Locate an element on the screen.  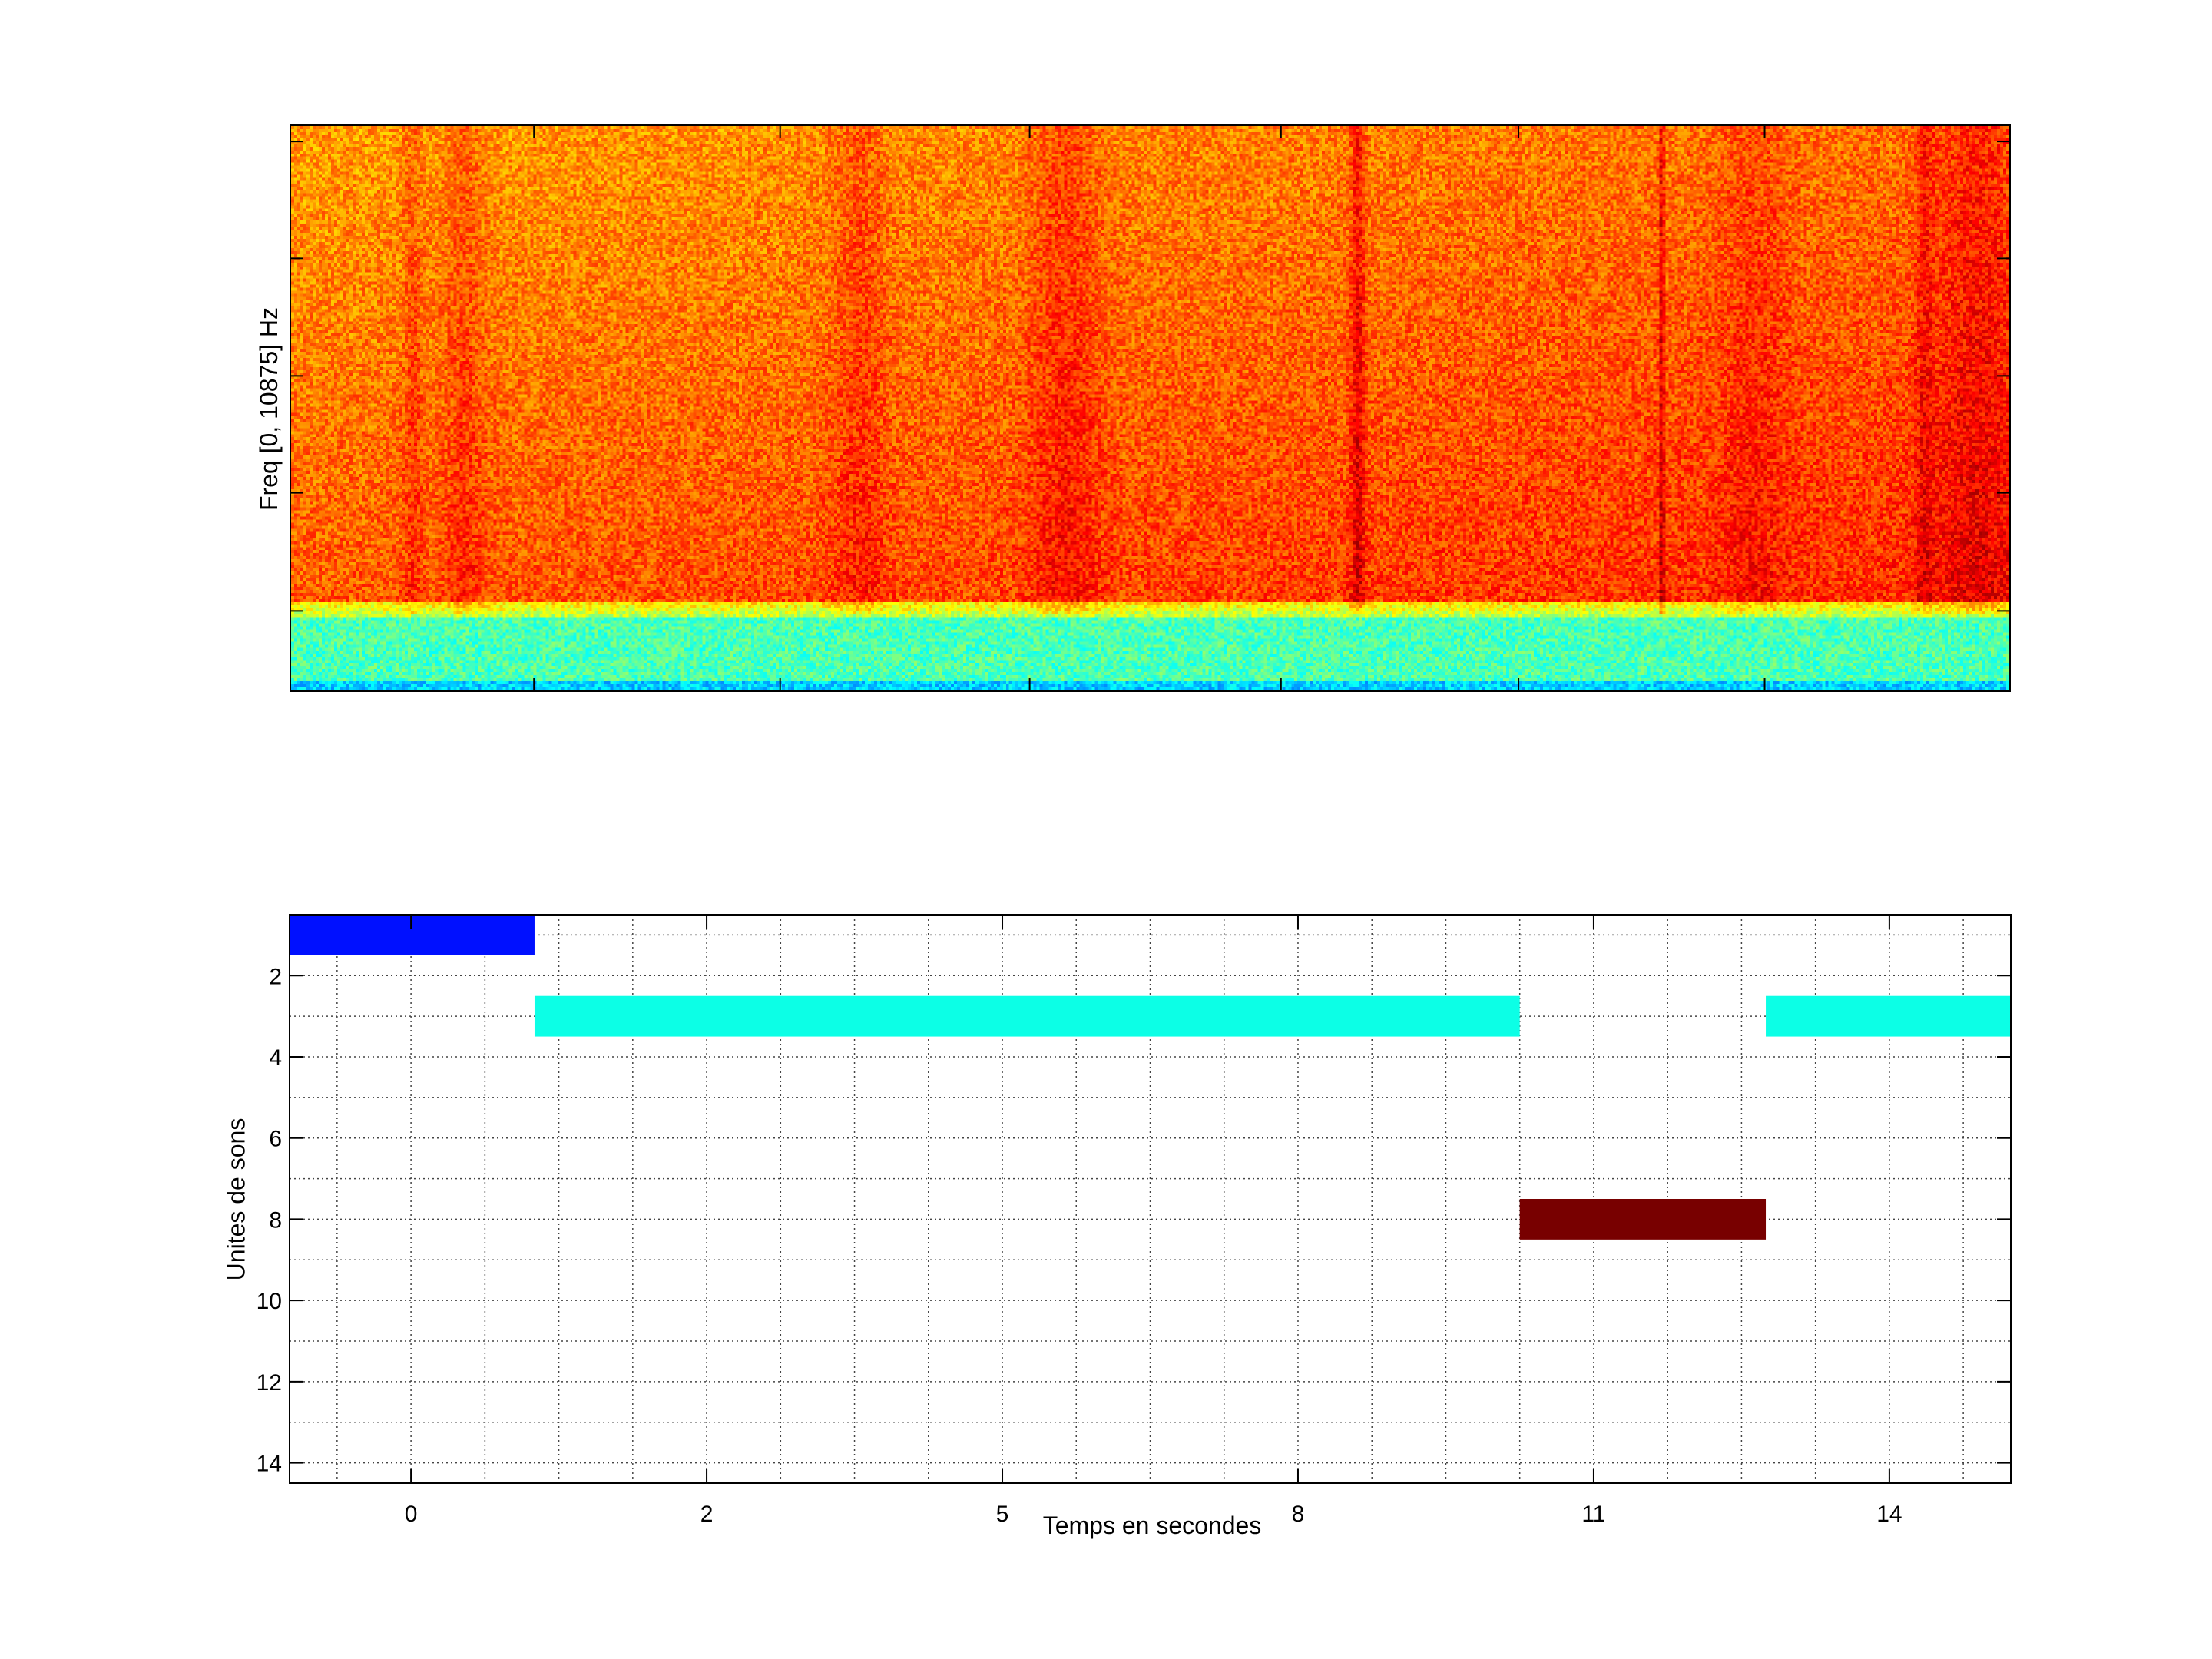
x-tick-label: 11 is located at coordinates (1593, 1514).